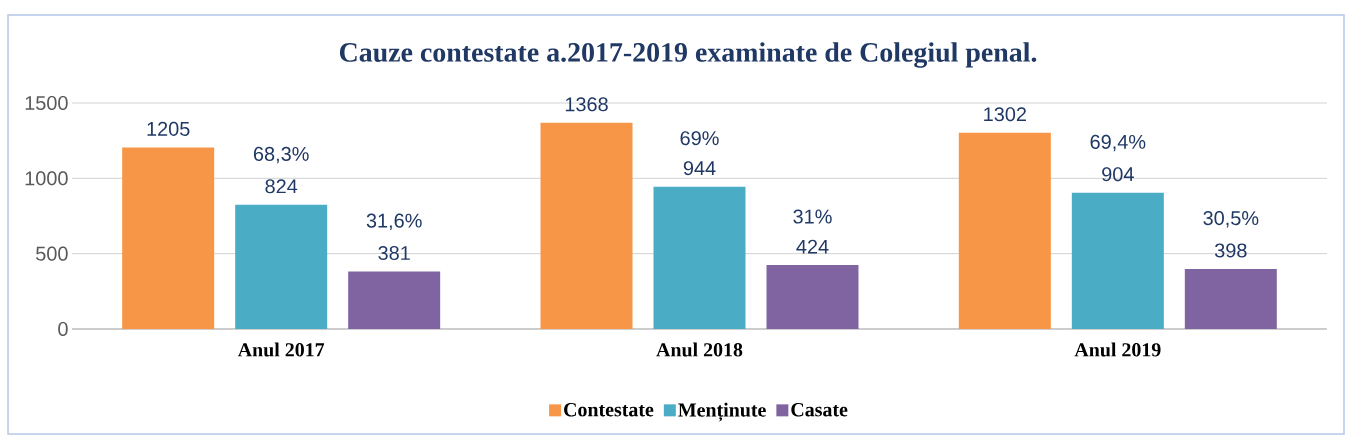  I want to click on annotation: 69,4%, so click(1118, 143).